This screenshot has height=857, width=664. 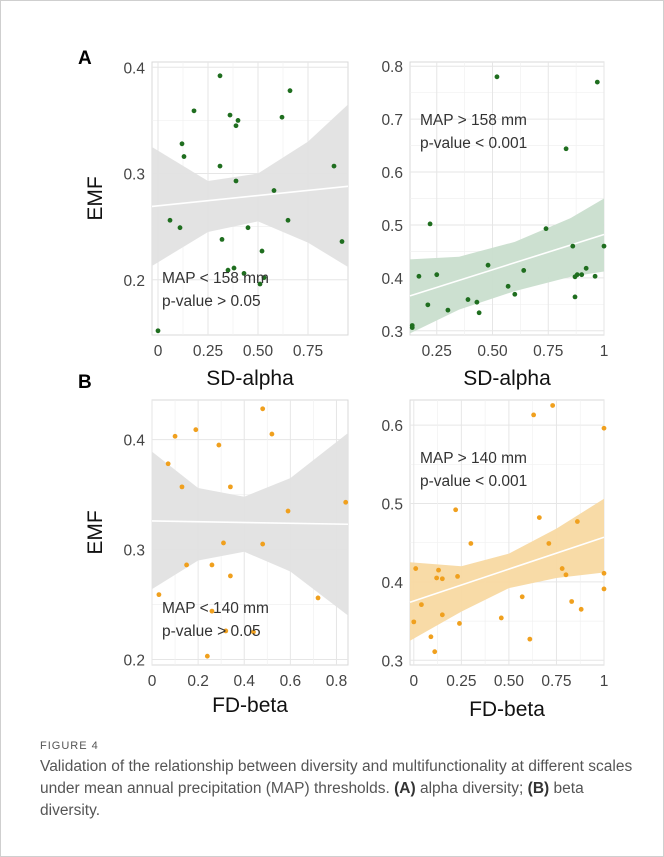 I want to click on plot-2-xtick-label: 0.75, so click(x=548, y=351).